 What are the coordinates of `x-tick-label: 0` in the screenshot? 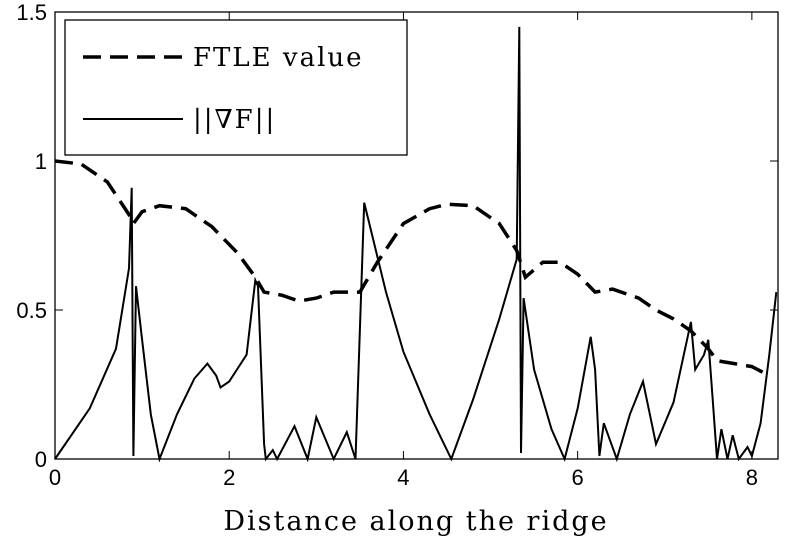 It's located at (55, 477).